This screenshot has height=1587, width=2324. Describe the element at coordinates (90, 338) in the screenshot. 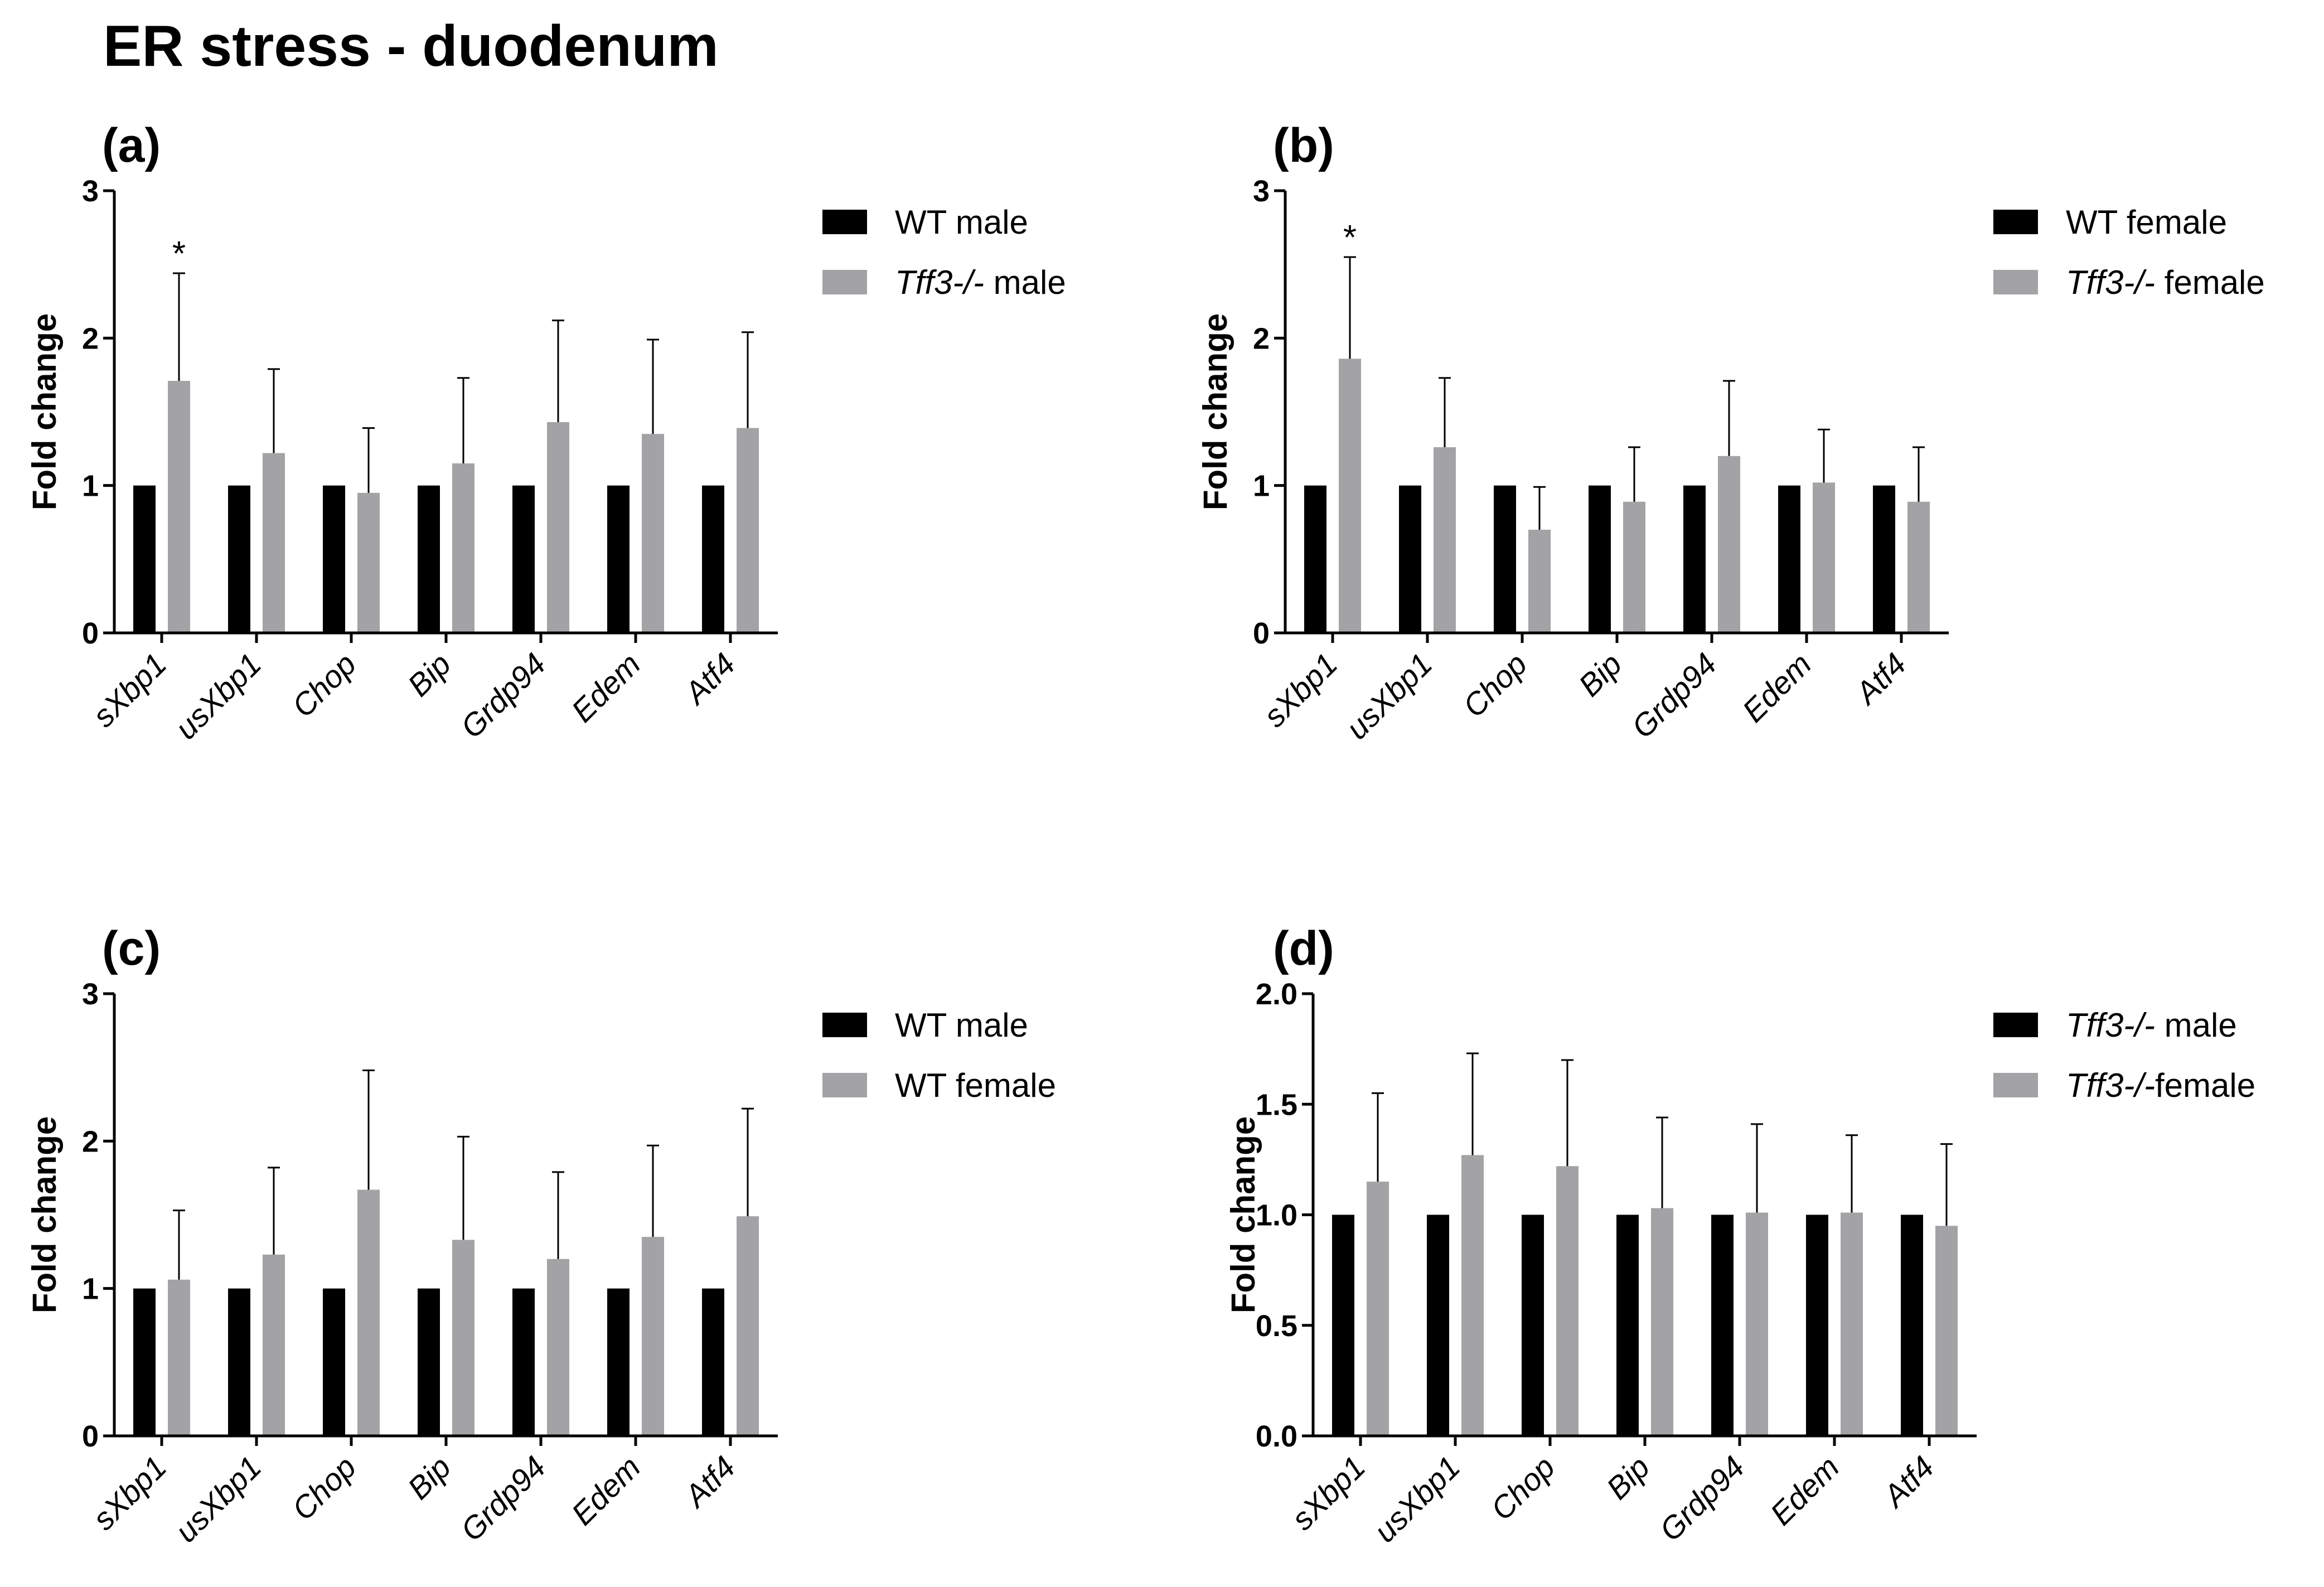

I see `y-tick-label: 2` at that location.